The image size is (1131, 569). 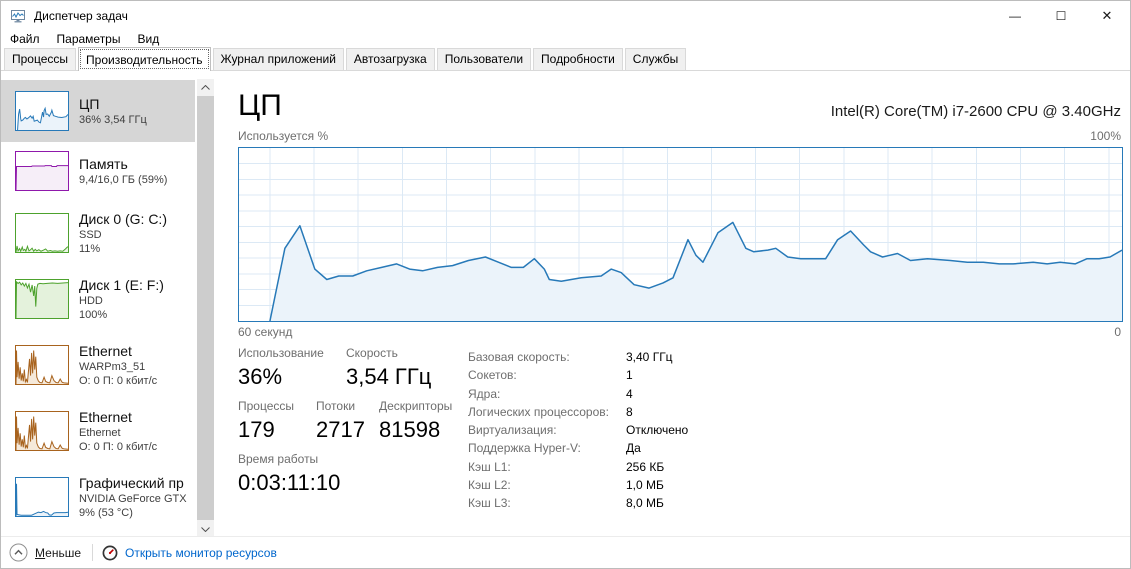 I want to click on footer-bar: Меньше Открыть монитор ресурсов, so click(x=565, y=552).